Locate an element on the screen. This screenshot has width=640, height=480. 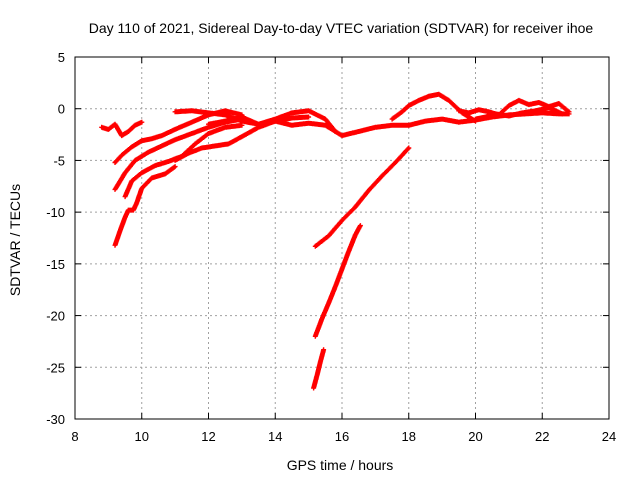
y-tick-label: 0 is located at coordinates (61, 109).